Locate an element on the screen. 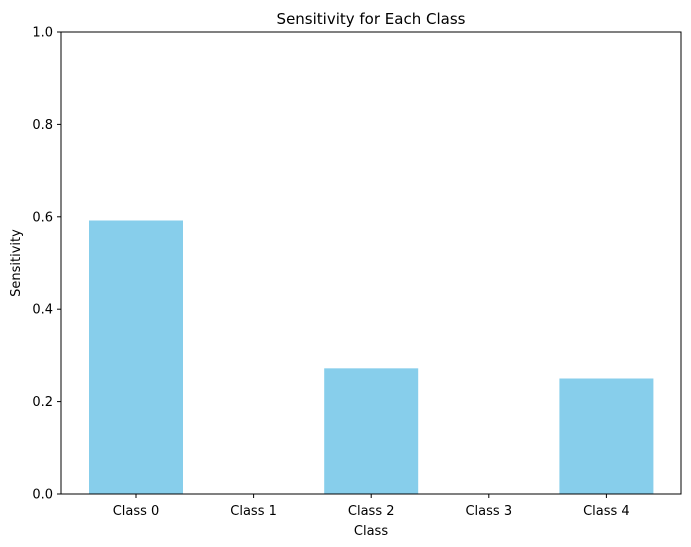 This screenshot has height=547, width=691. x-tick-label: Class 1 is located at coordinates (253, 511).